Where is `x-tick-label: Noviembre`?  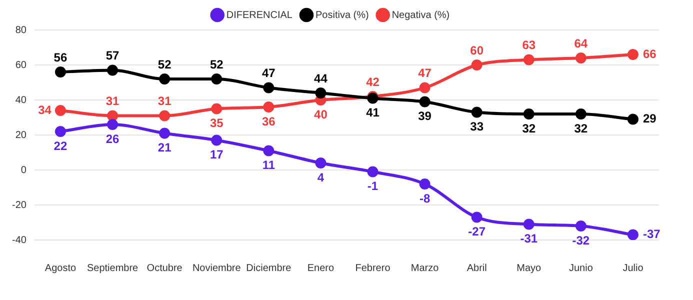 x-tick-label: Noviembre is located at coordinates (217, 268).